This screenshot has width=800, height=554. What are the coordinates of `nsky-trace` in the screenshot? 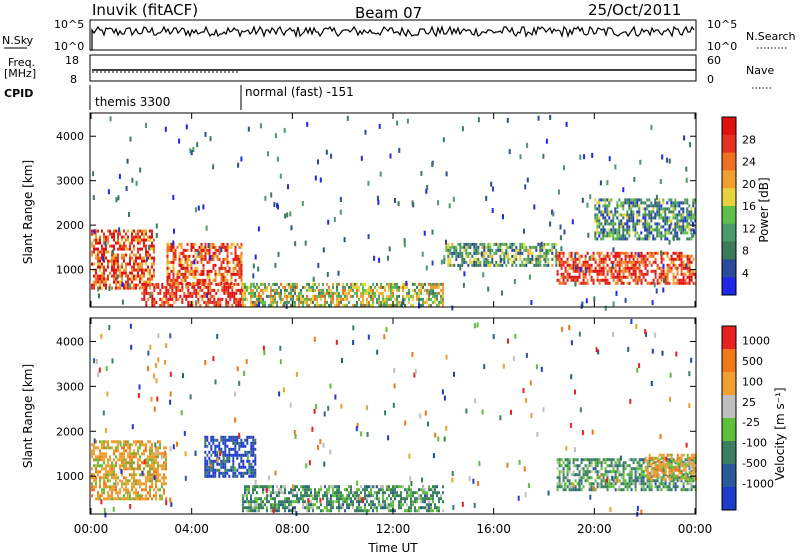 It's located at (392, 37).